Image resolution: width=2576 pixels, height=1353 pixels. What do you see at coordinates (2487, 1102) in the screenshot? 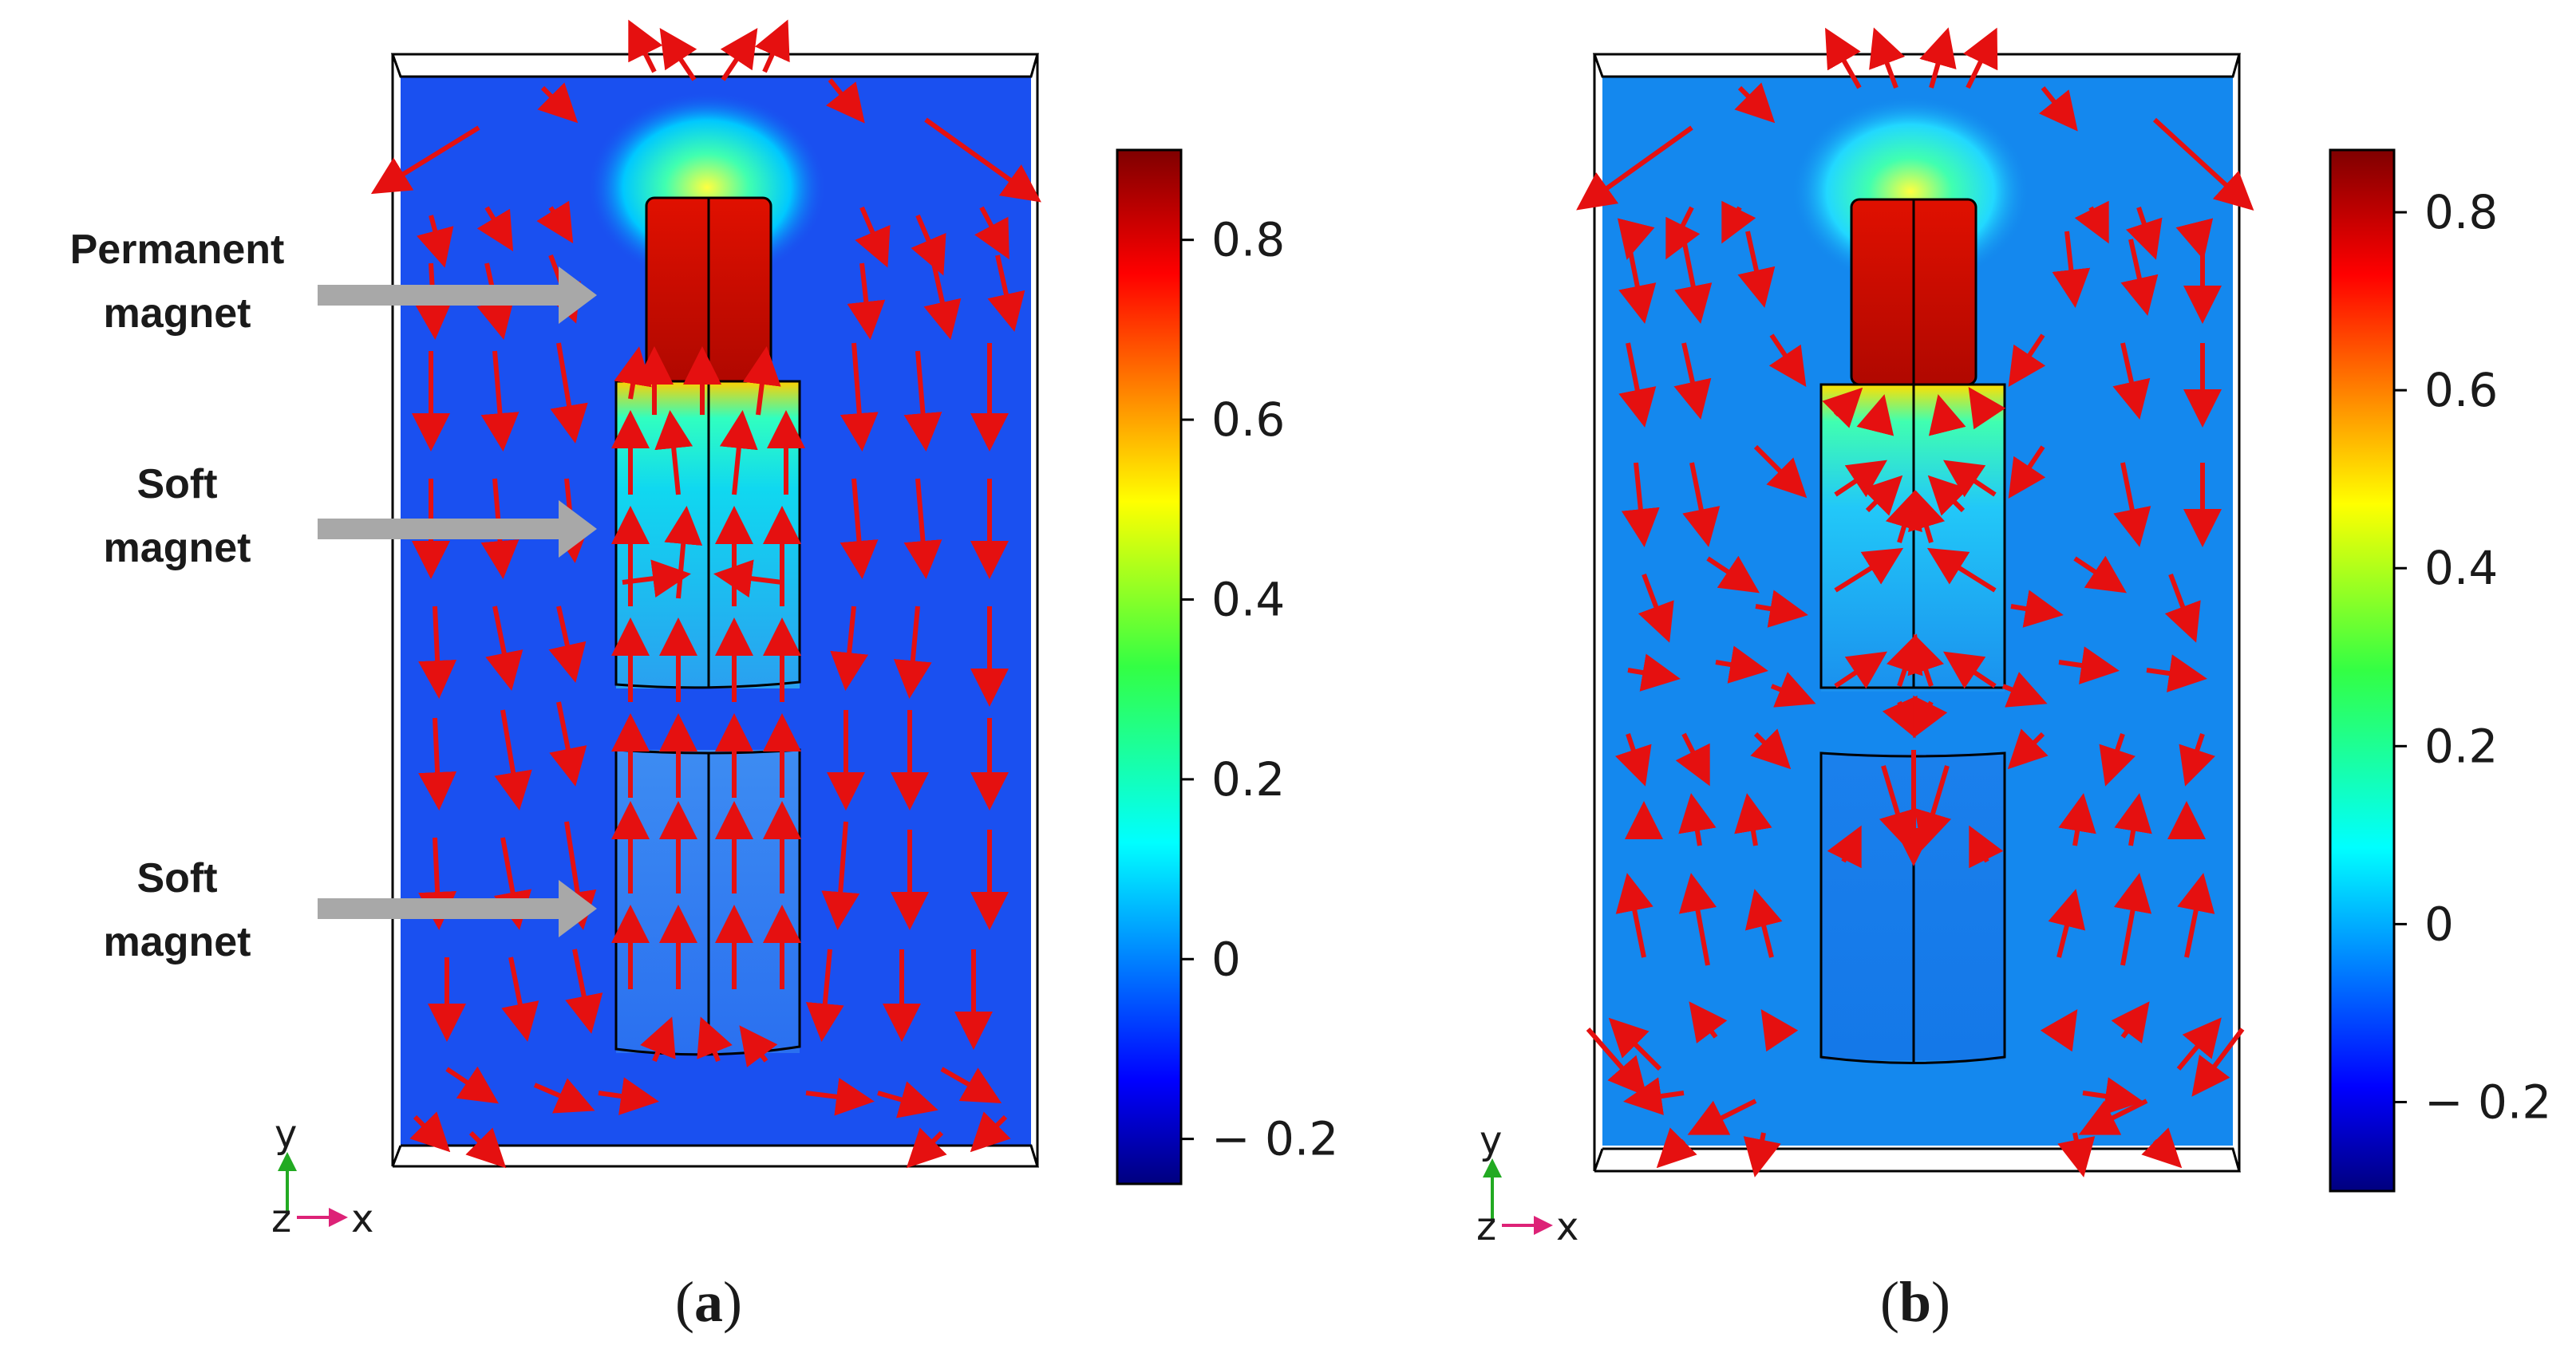
I see `colorbar-tick-label: − 0.2` at bounding box center [2487, 1102].